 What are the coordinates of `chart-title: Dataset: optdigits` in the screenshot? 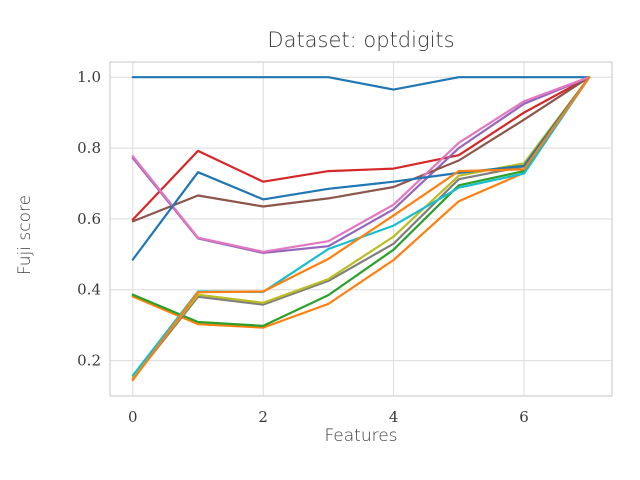 It's located at (360, 40).